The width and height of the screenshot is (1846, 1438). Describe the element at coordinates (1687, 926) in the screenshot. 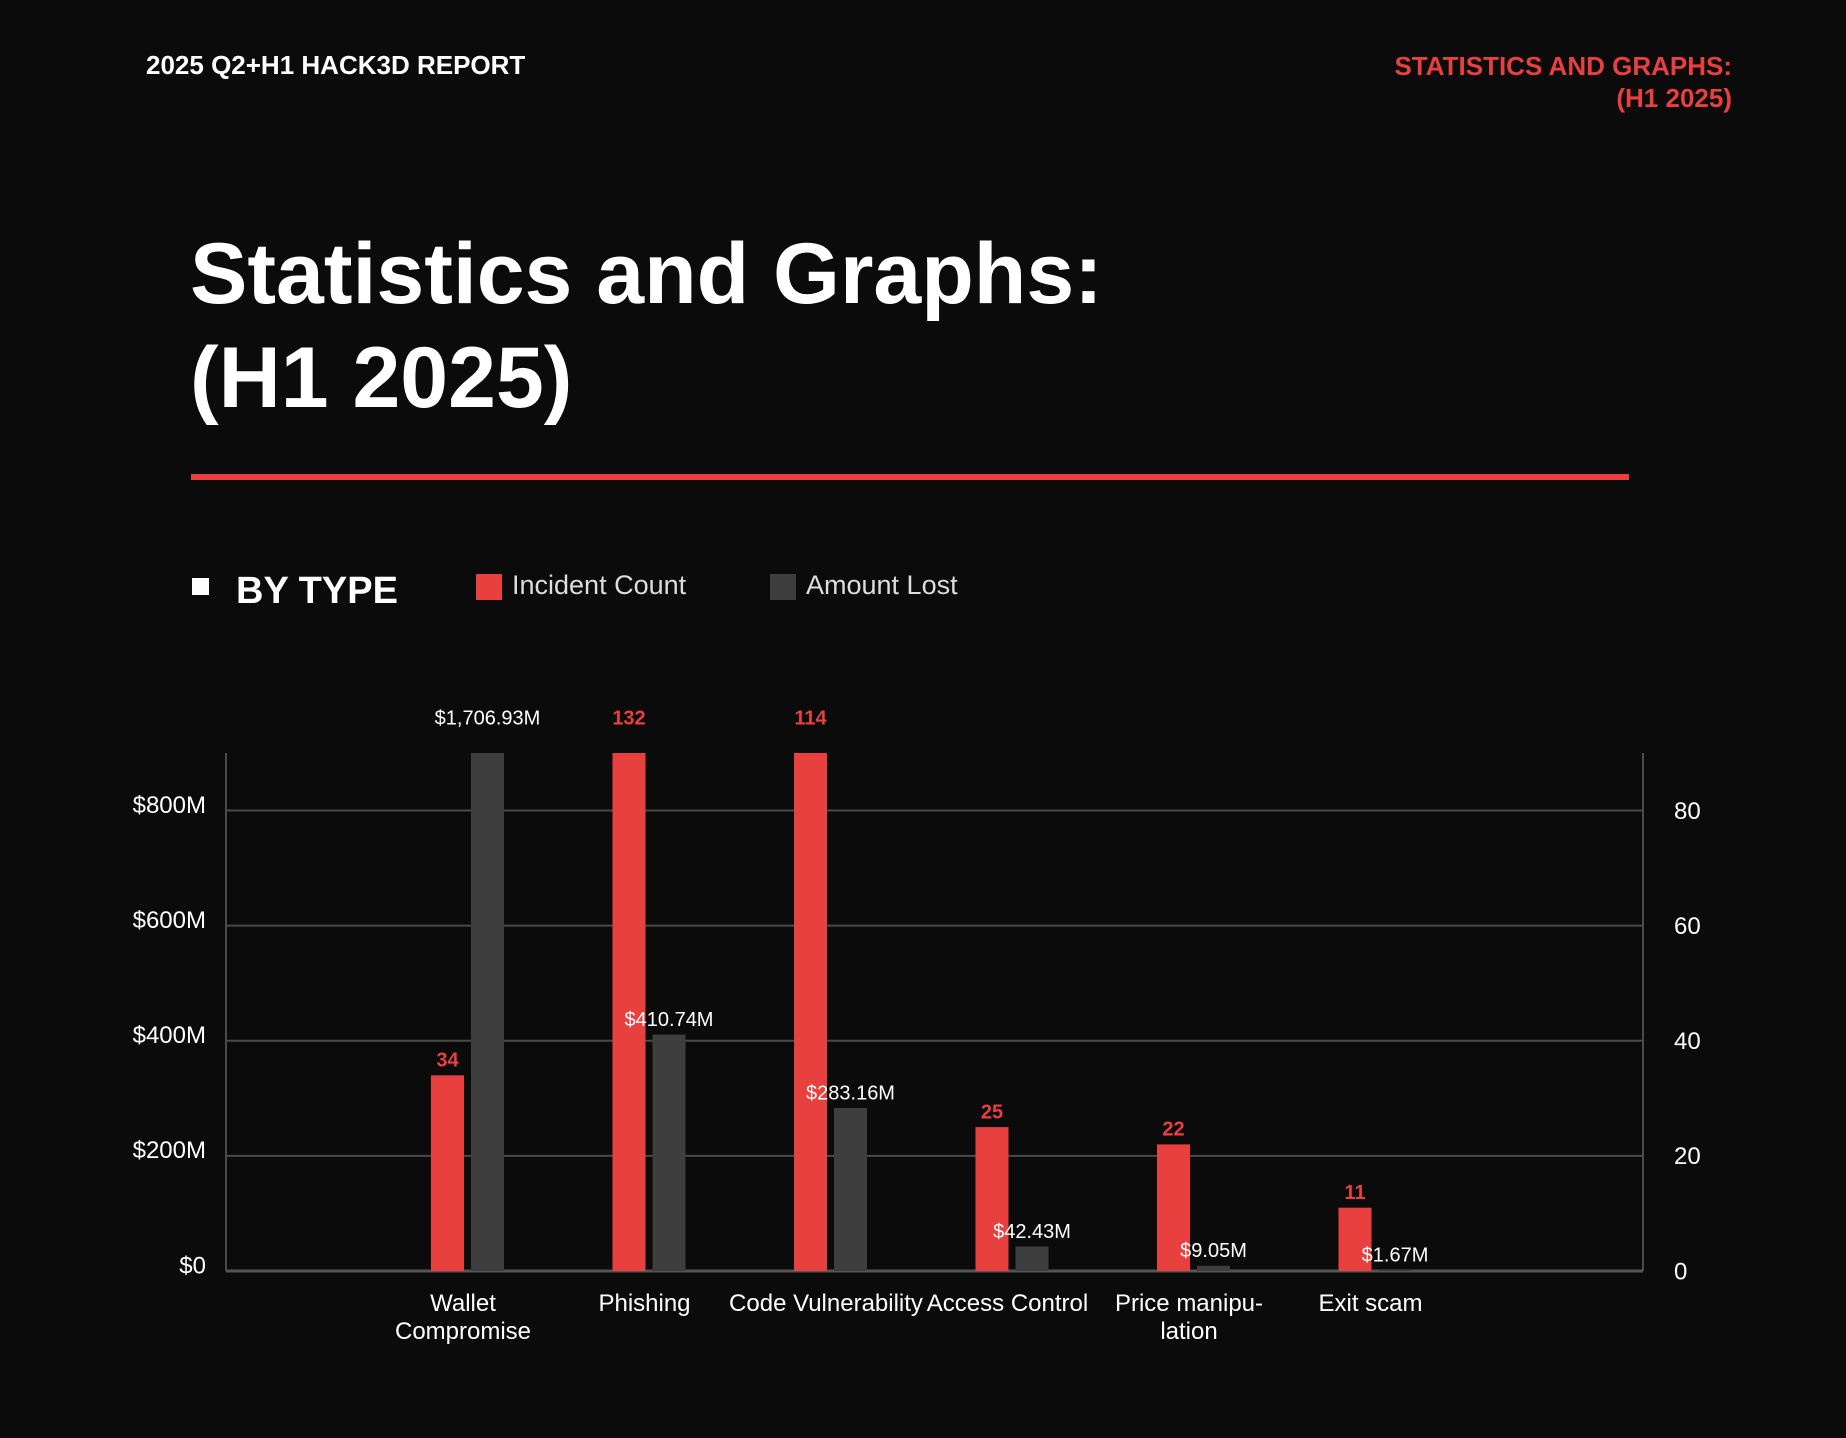

I see `y2-tick-label: 60` at that location.